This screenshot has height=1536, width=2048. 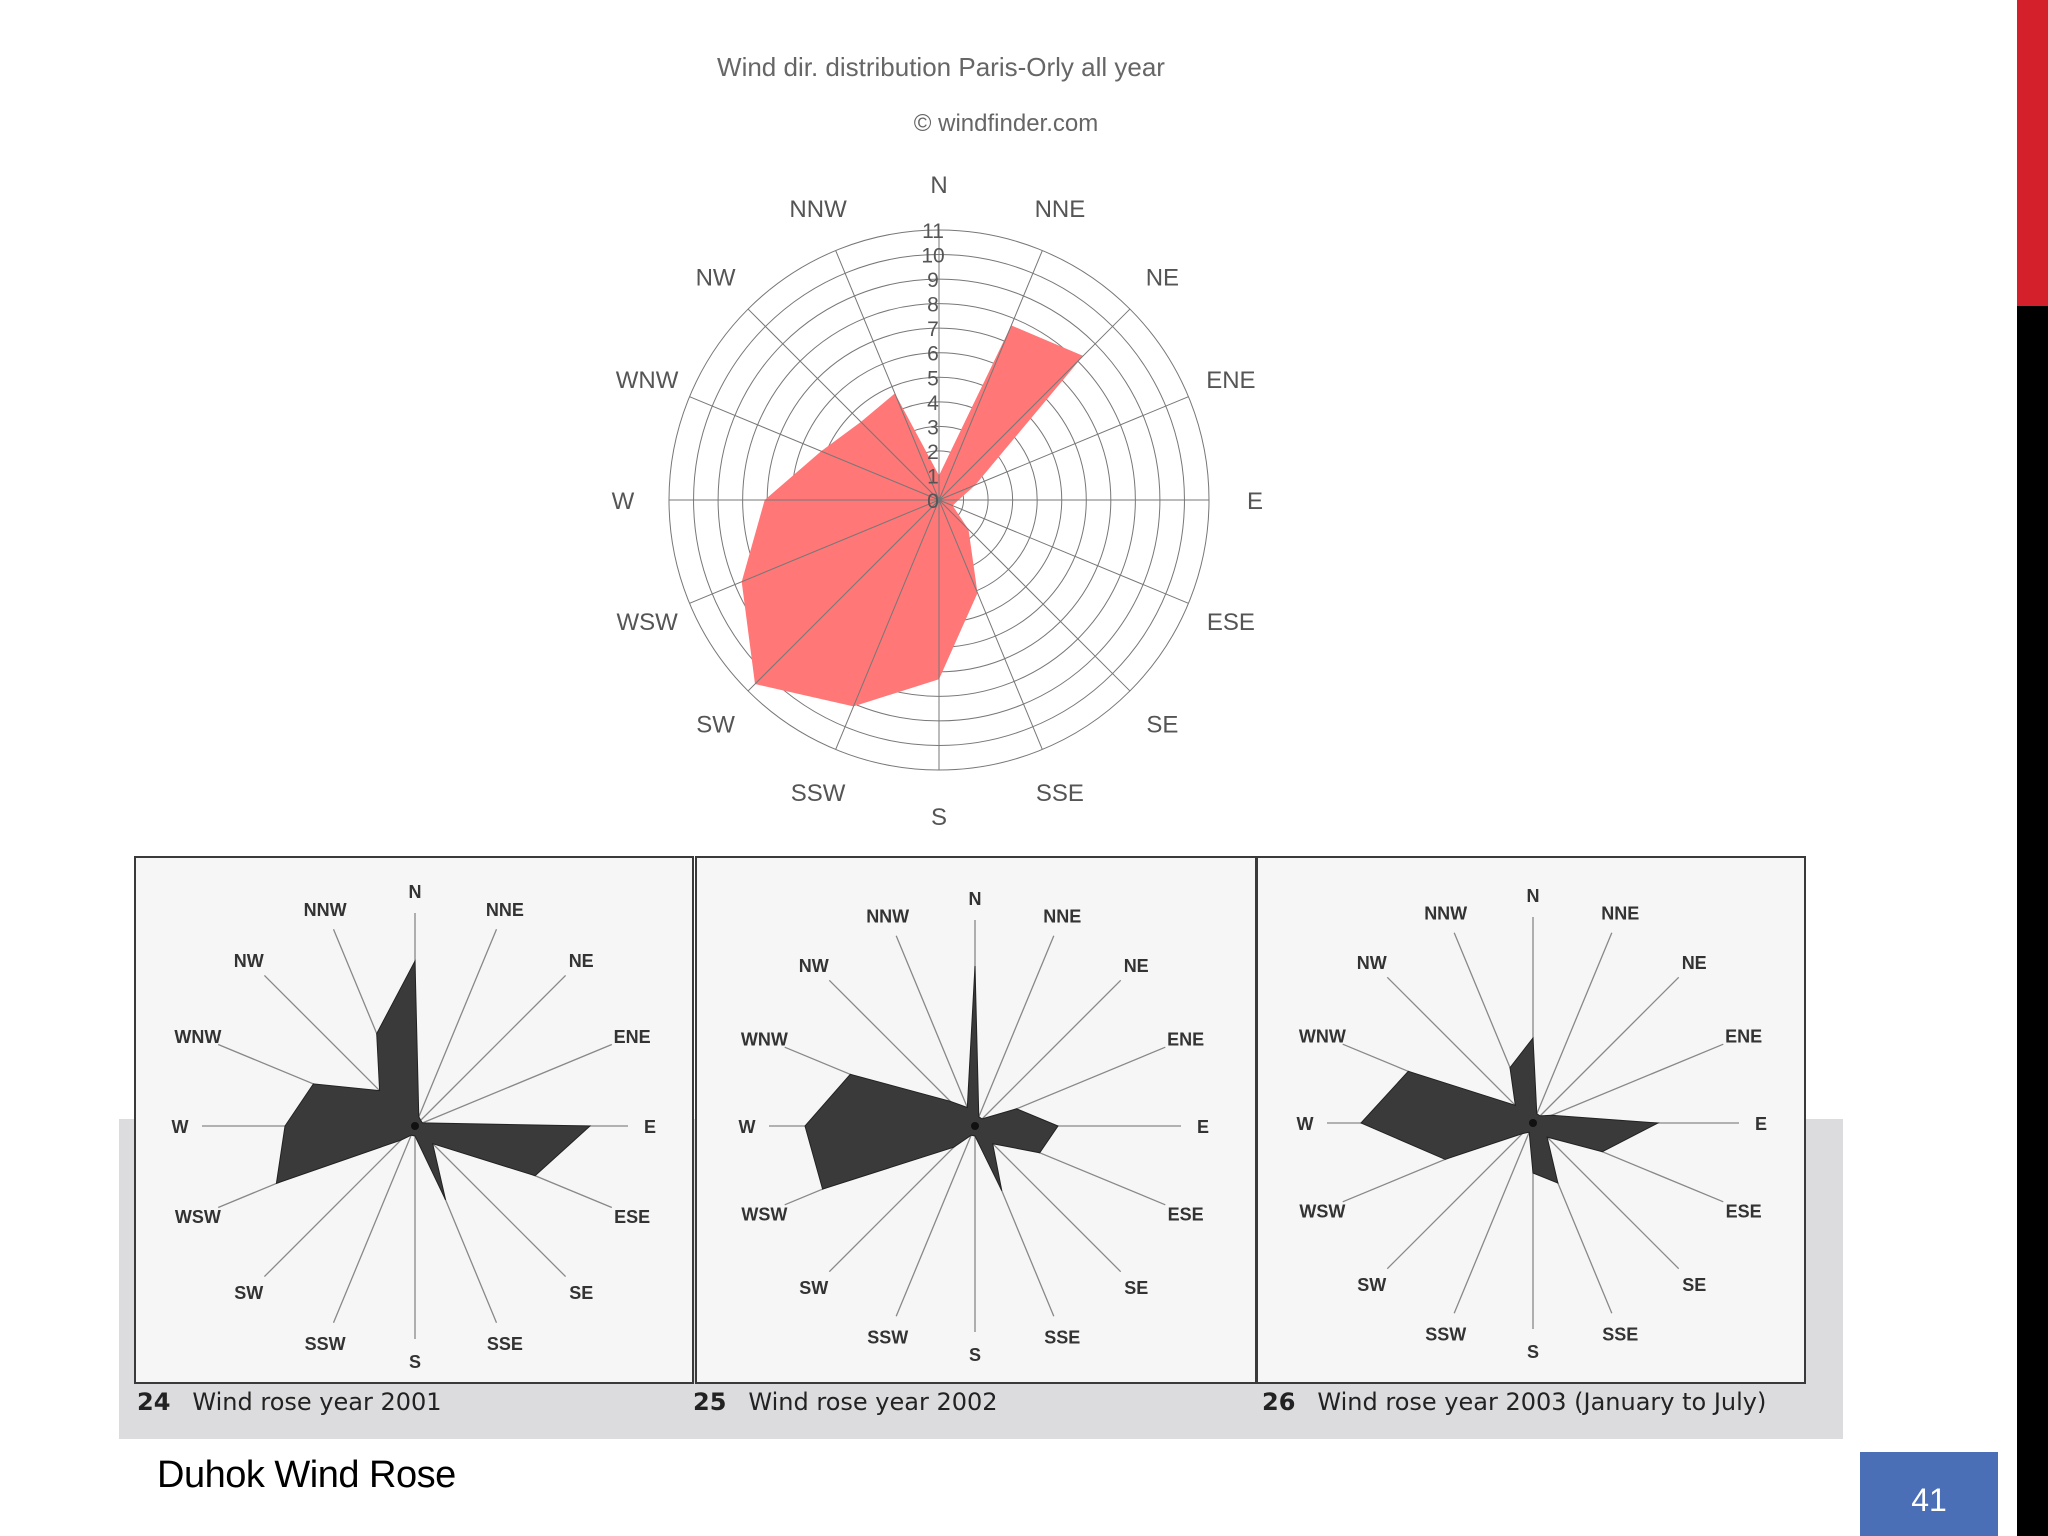 I want to click on page-number-box: 41, so click(x=1929, y=1494).